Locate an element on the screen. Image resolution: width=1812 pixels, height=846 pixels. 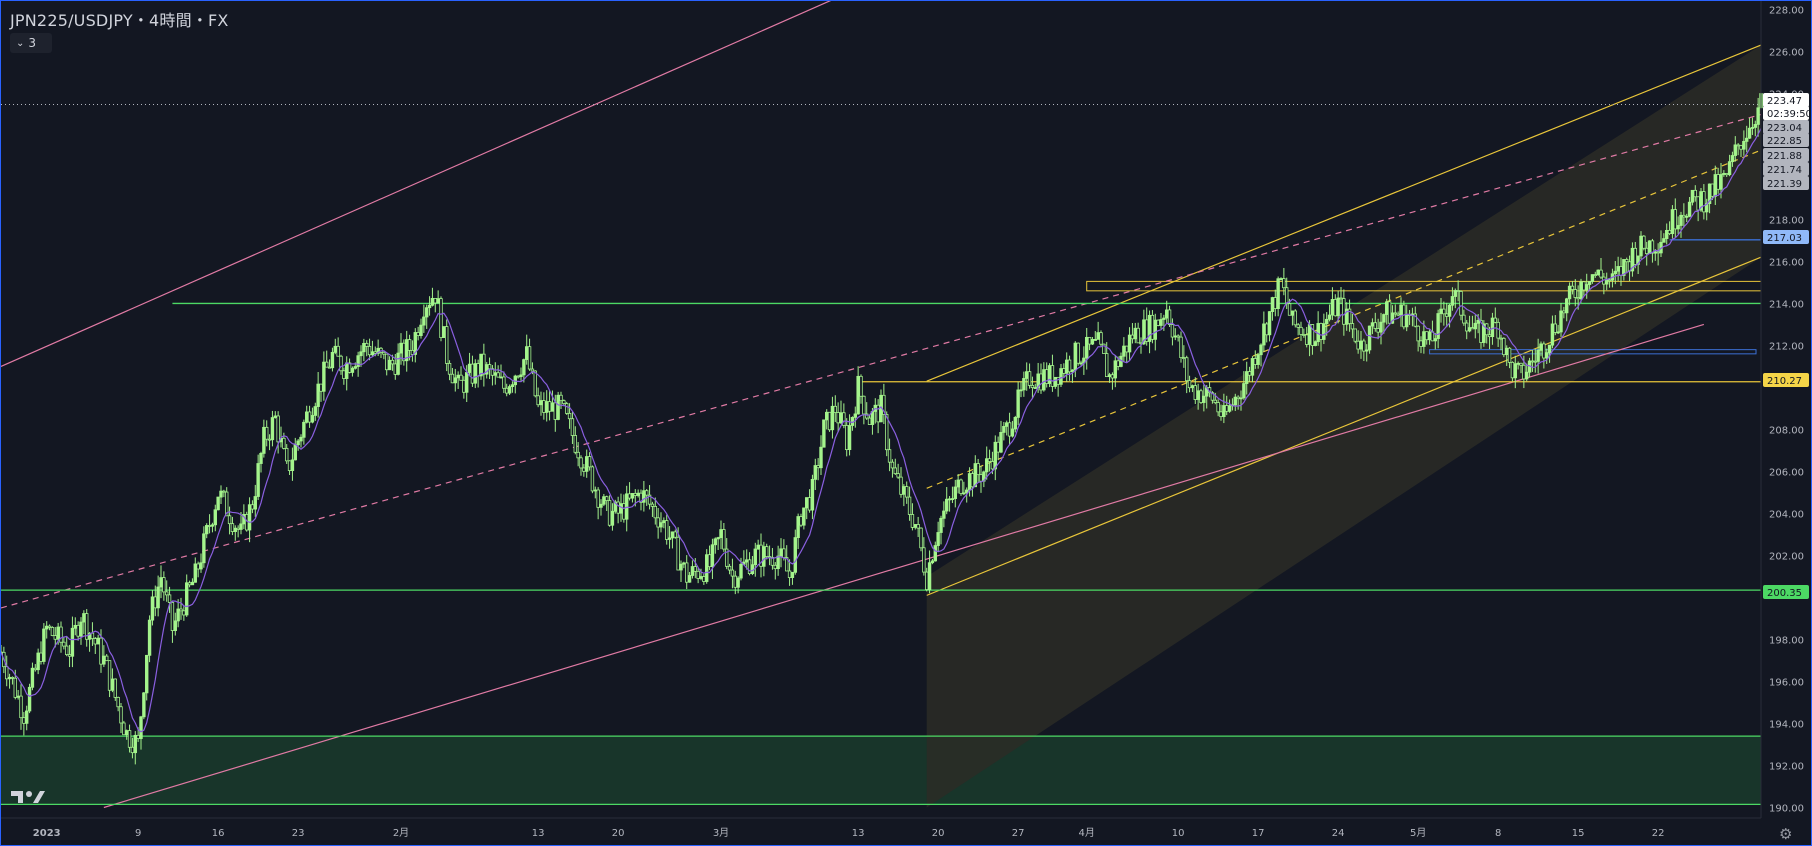
chevron-down-icon: ⌄ is located at coordinates (20, 43).